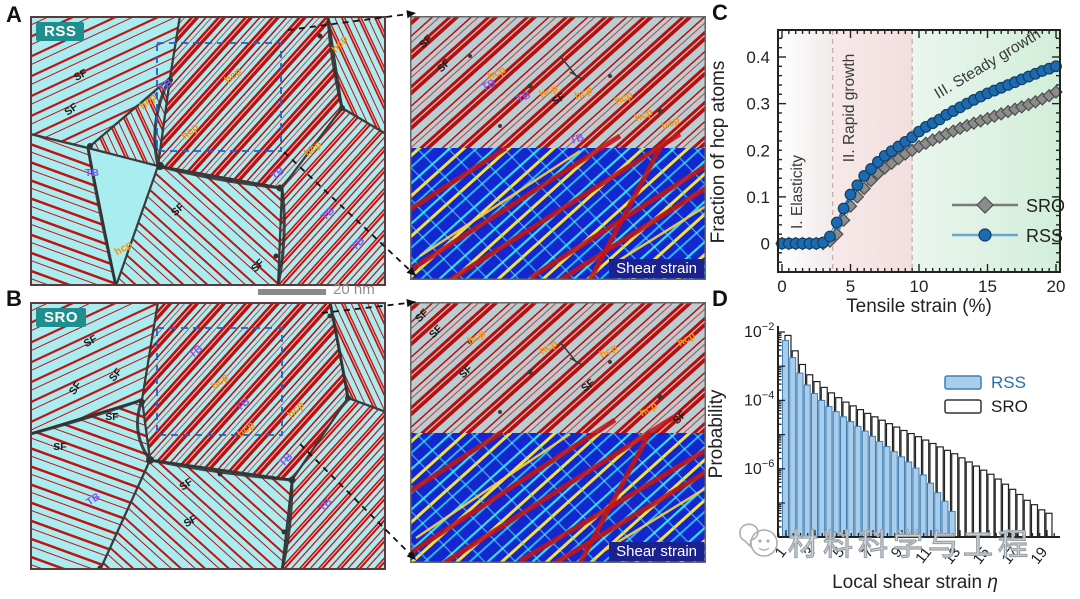 The image size is (1080, 599). I want to click on text-element: 3, so click(810, 552).